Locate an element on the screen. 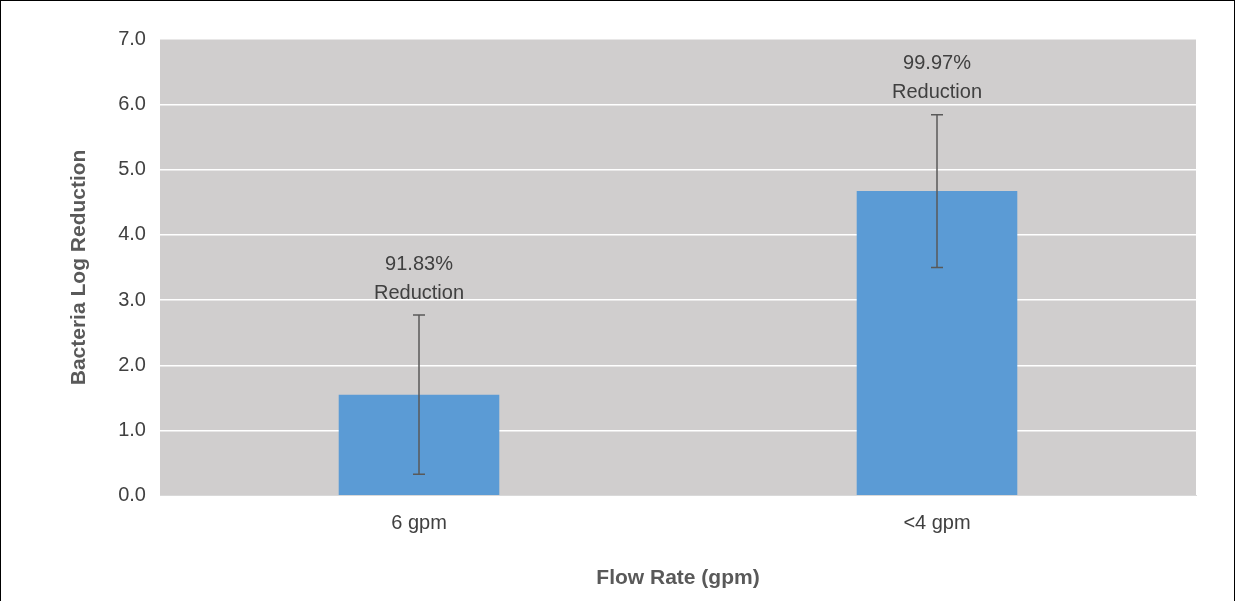  y-tick-label: 0.0 is located at coordinates (132, 494).